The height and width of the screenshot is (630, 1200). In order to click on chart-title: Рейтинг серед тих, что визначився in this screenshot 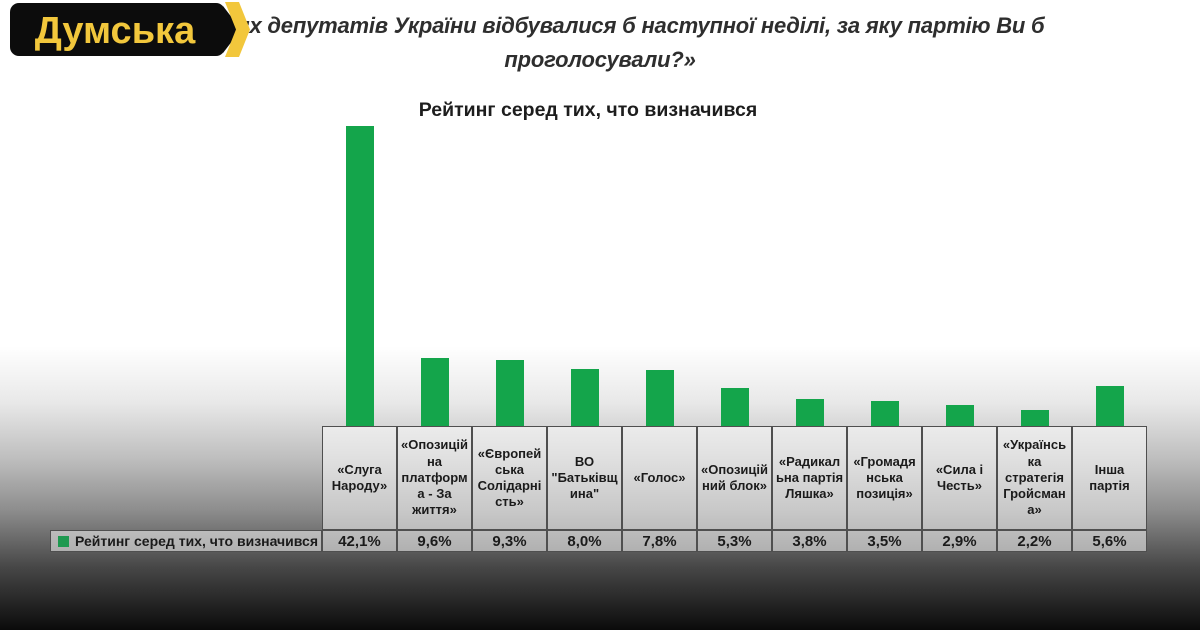, I will do `click(588, 110)`.